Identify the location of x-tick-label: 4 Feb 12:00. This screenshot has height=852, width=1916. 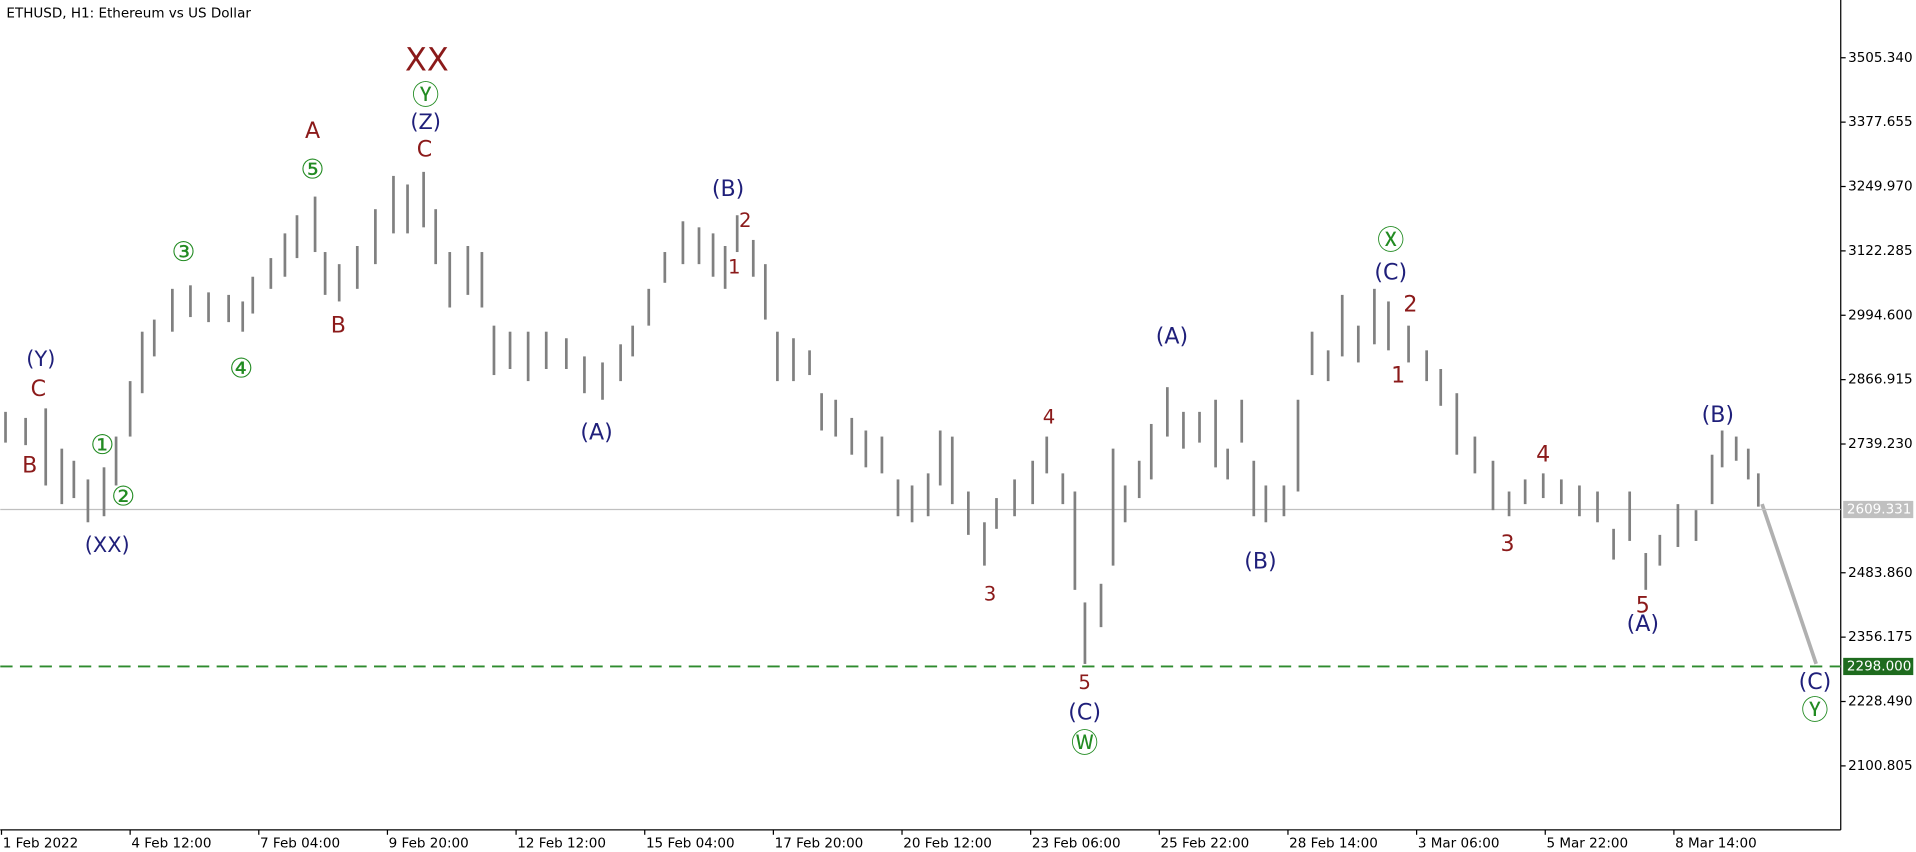
(171, 843).